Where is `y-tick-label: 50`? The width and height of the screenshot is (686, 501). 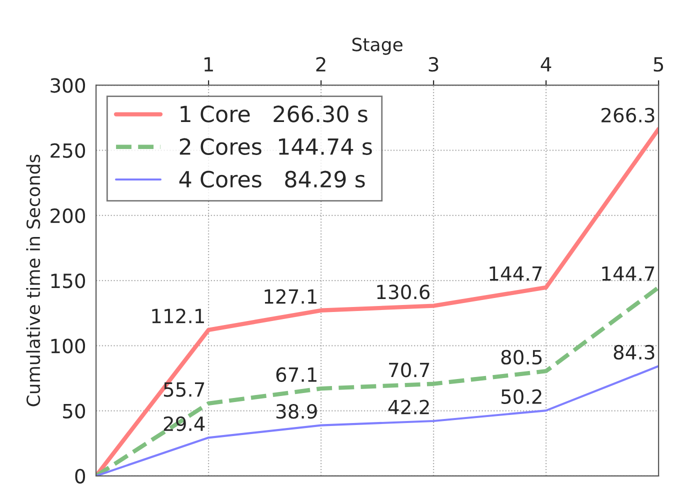 y-tick-label: 50 is located at coordinates (74, 411).